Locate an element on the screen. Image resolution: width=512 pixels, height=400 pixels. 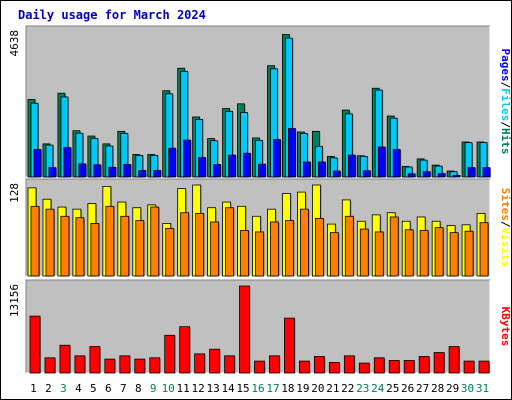
panel-max-label: 4638 is located at coordinates (14, 43).